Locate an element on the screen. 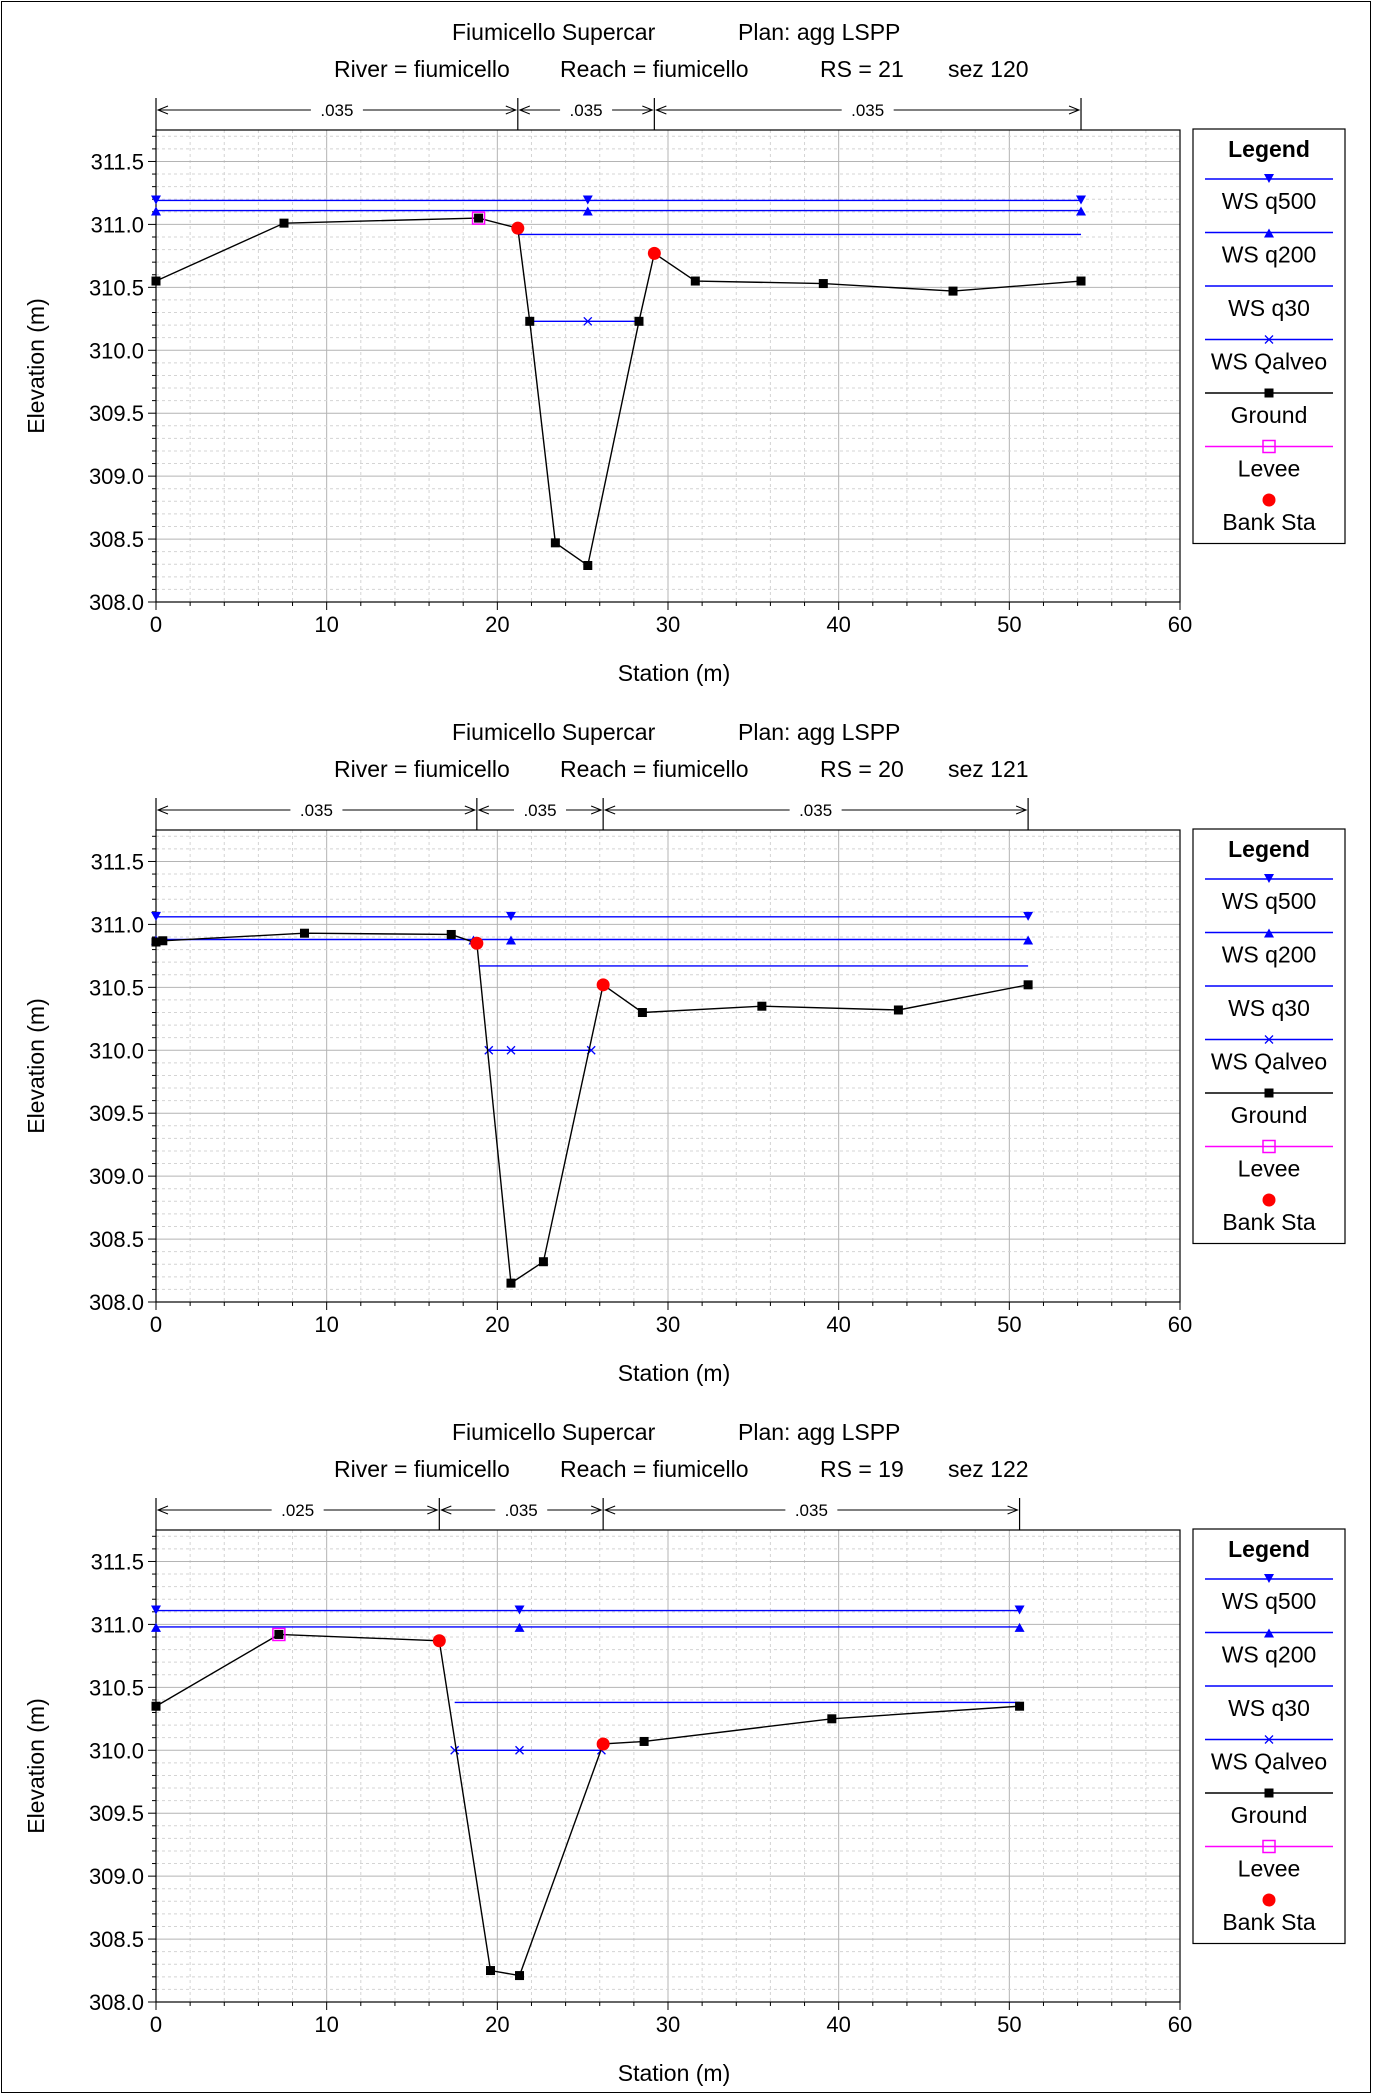  legend-marker-ground is located at coordinates (1269, 1793).